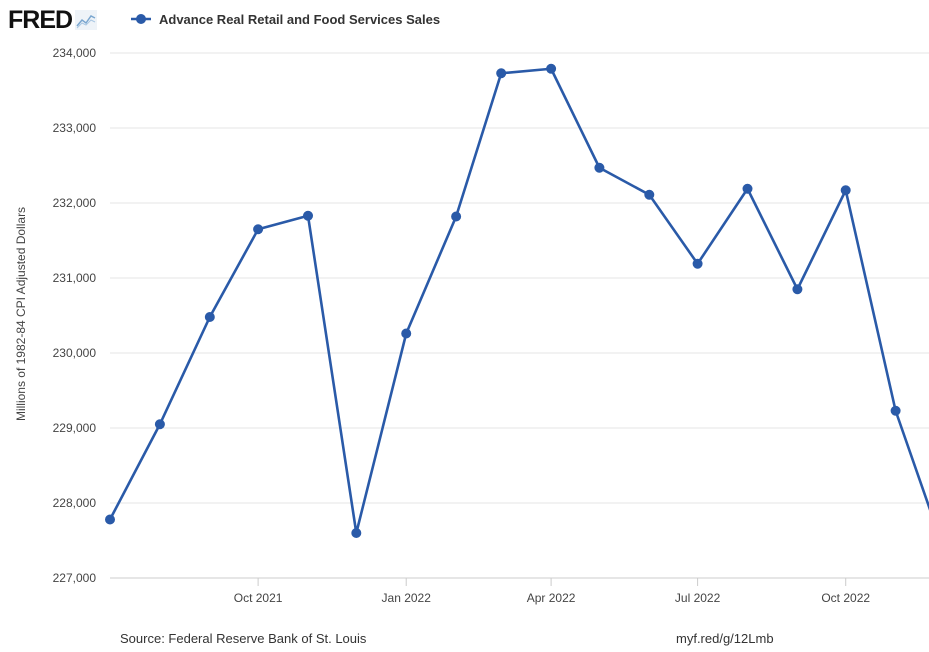 Image resolution: width=929 pixels, height=652 pixels. Describe the element at coordinates (75, 203) in the screenshot. I see `y-tick-label: 232,000` at that location.